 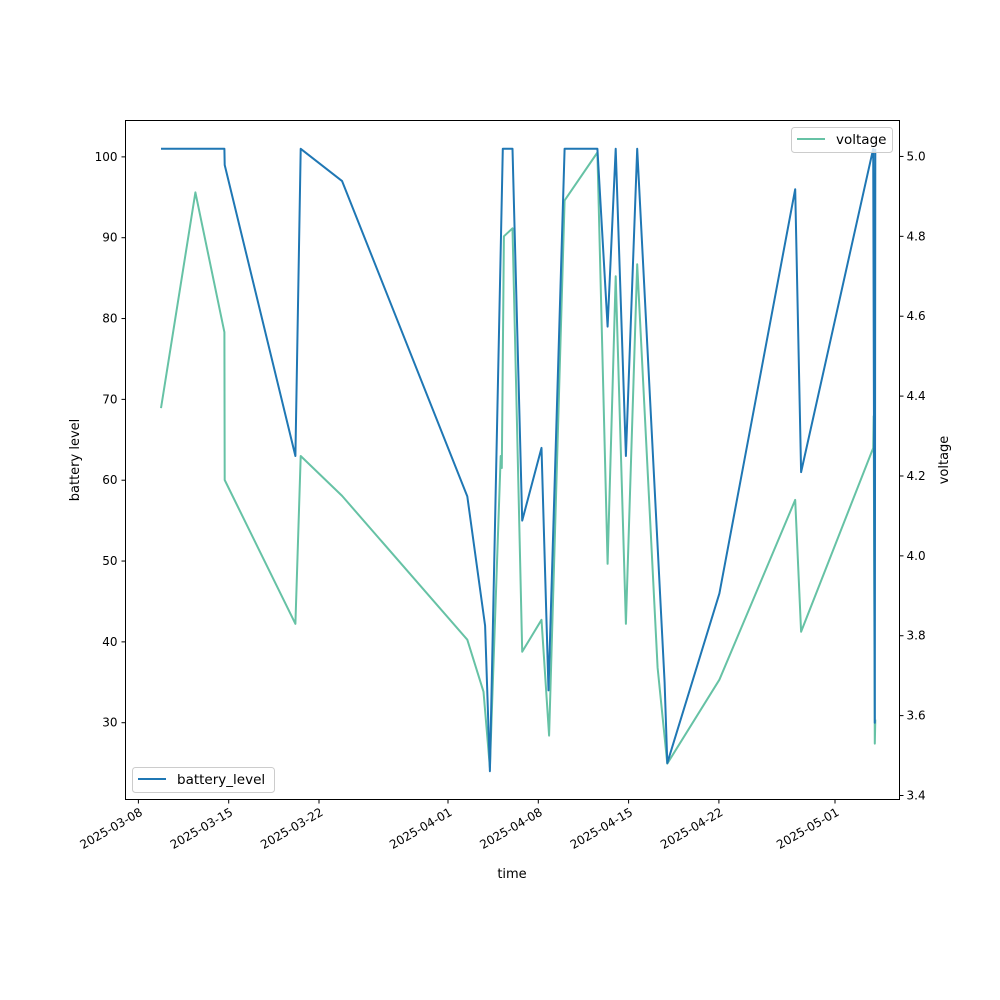 What do you see at coordinates (916, 236) in the screenshot?
I see `y2-tick-label: 4.8` at bounding box center [916, 236].